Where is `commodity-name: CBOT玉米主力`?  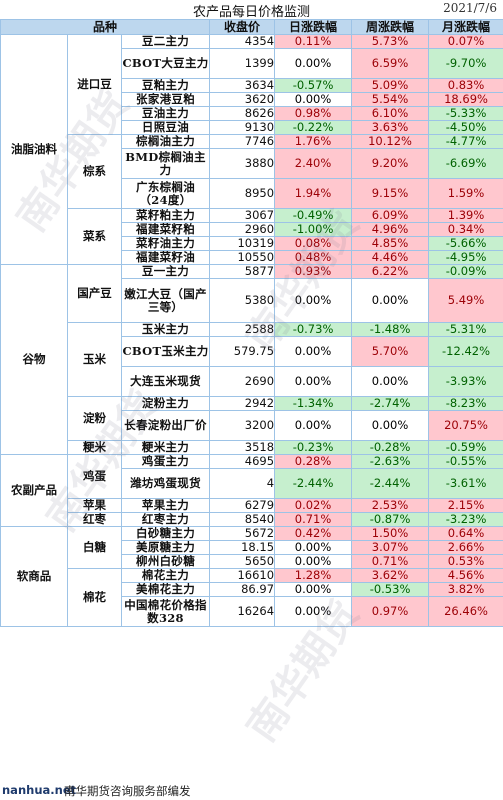
commodity-name: CBOT玉米主力 is located at coordinates (165, 351).